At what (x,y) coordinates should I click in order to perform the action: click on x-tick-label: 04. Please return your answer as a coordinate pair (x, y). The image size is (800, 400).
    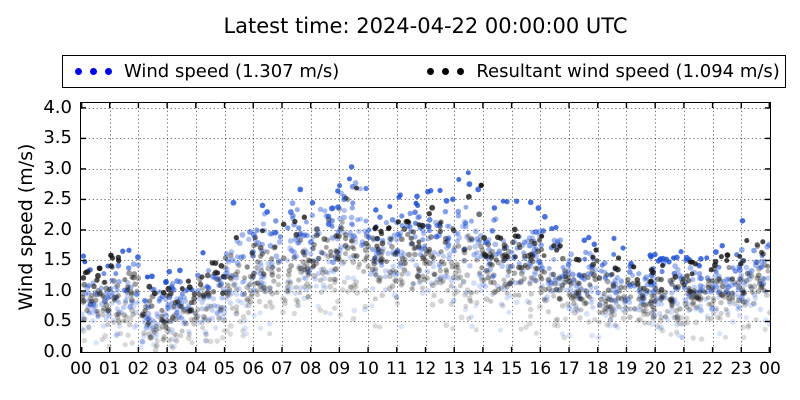
    Looking at the image, I should click on (196, 369).